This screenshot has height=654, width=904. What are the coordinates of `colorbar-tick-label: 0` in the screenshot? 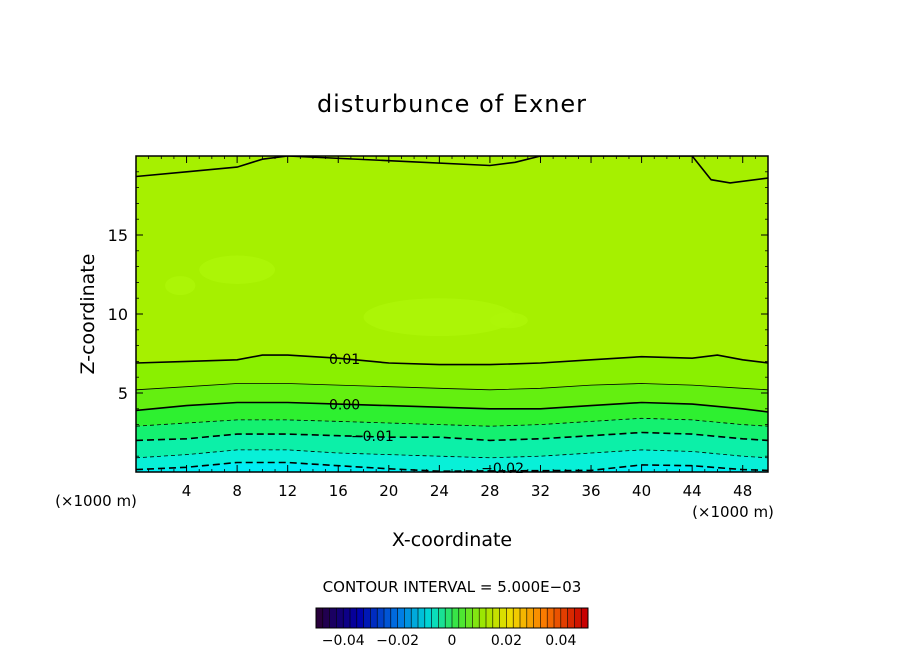 It's located at (452, 641).